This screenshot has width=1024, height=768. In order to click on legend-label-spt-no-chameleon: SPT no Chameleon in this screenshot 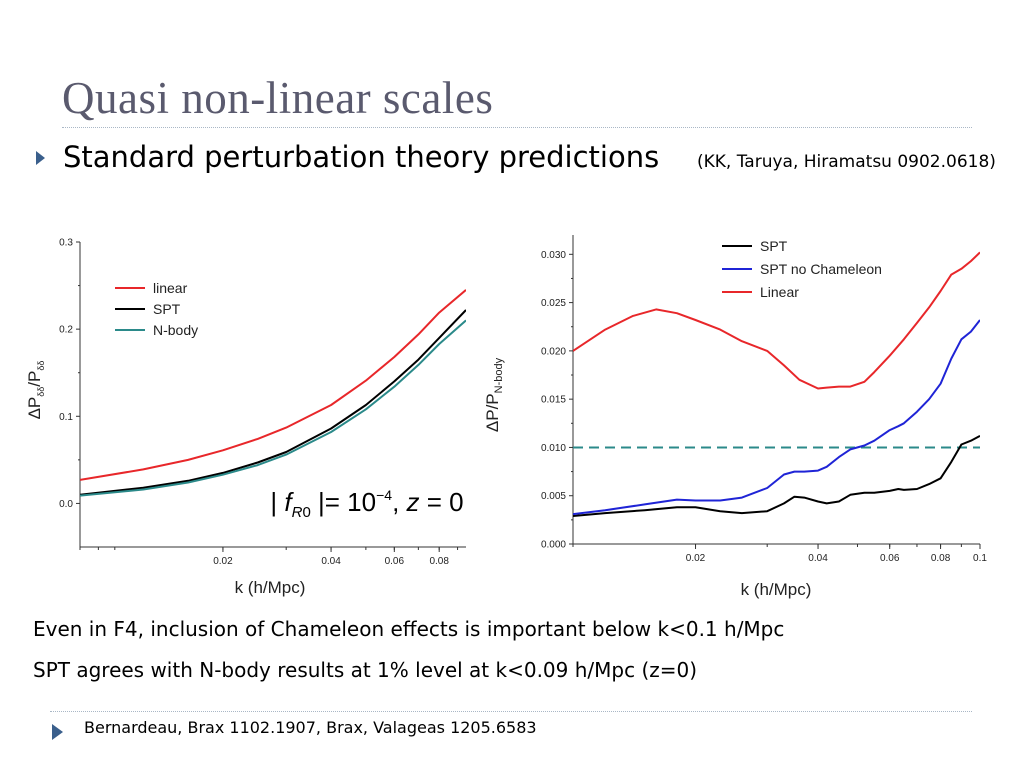, I will do `click(821, 269)`.